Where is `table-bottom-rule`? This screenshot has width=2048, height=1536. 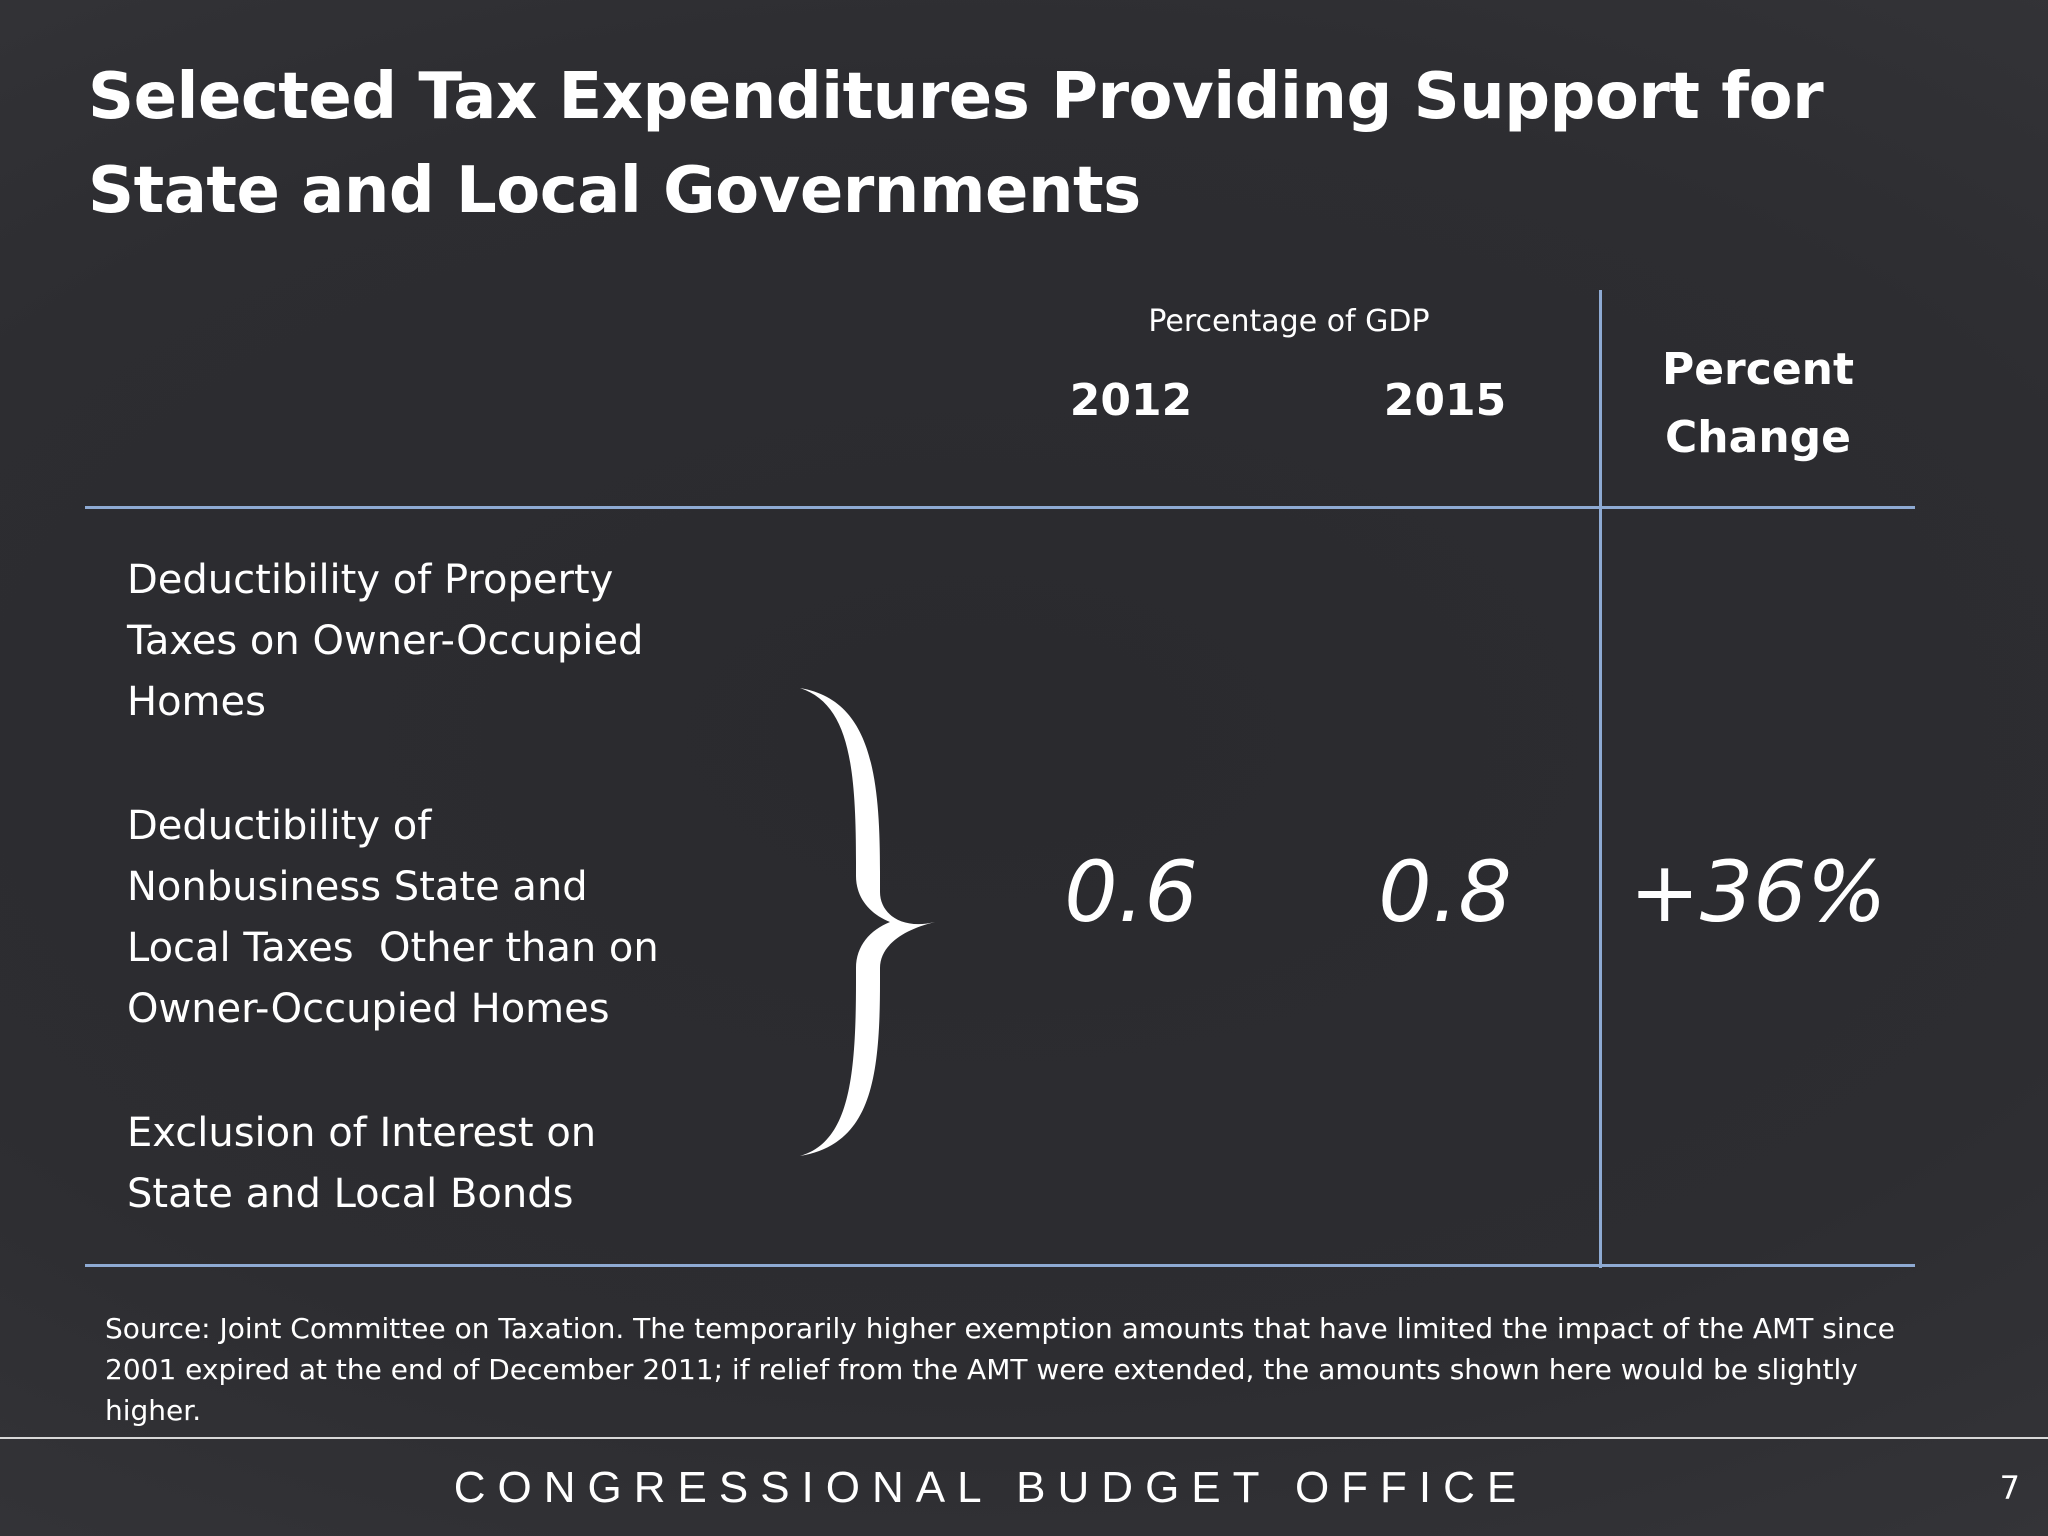 table-bottom-rule is located at coordinates (1000, 1265).